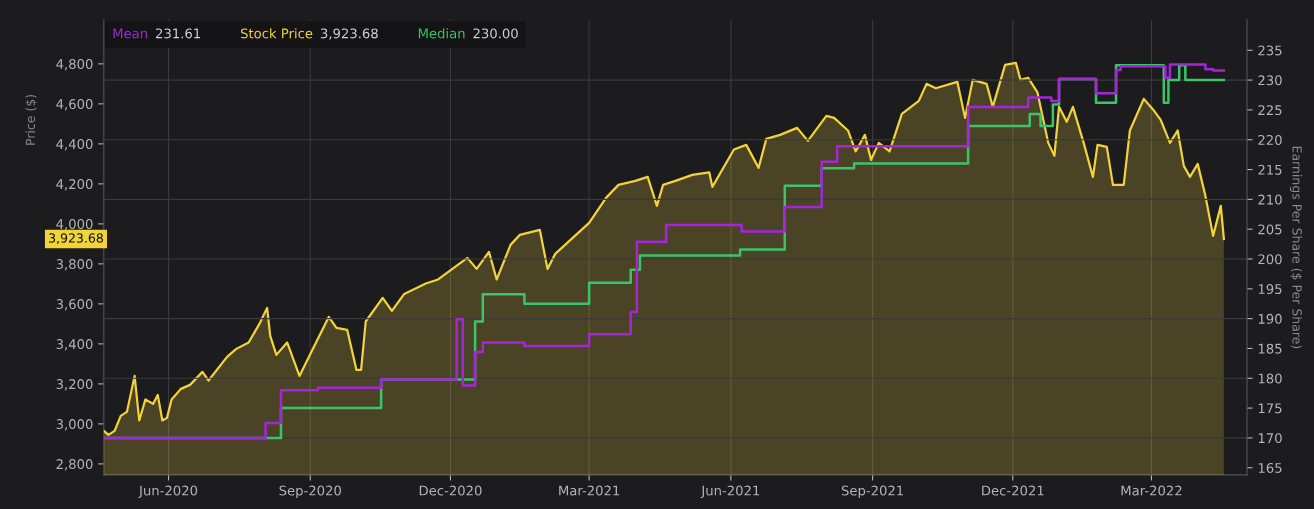  Describe the element at coordinates (74, 305) in the screenshot. I see `y-tick-label: 3,600` at that location.